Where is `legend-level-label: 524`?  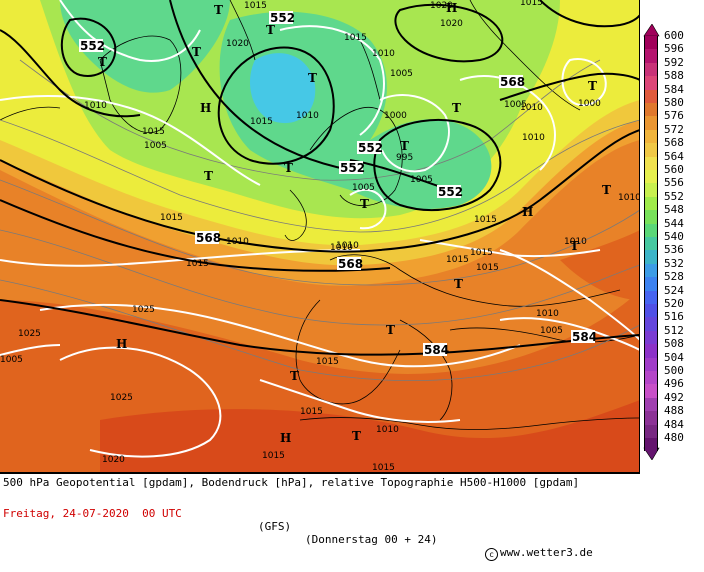 legend-level-label: 524 is located at coordinates (674, 290).